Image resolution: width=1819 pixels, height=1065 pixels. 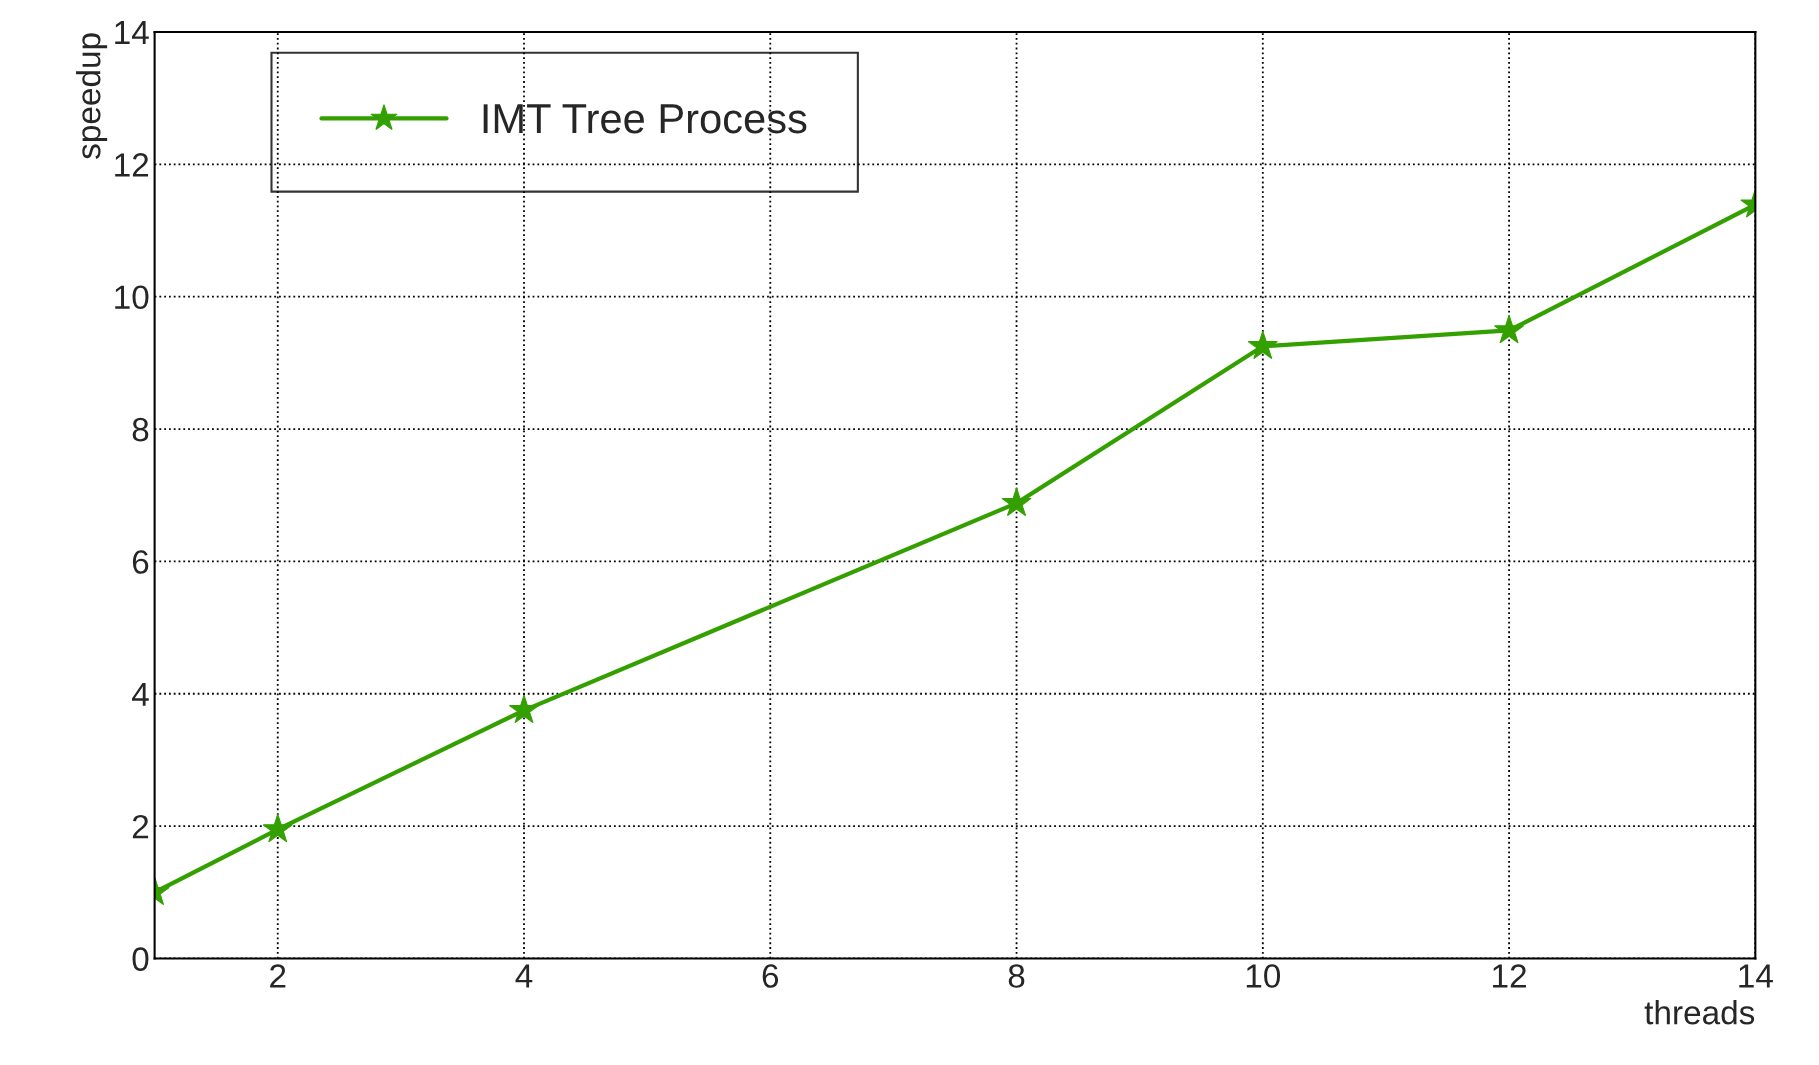 I want to click on x-tick-label: 12, so click(x=1509, y=976).